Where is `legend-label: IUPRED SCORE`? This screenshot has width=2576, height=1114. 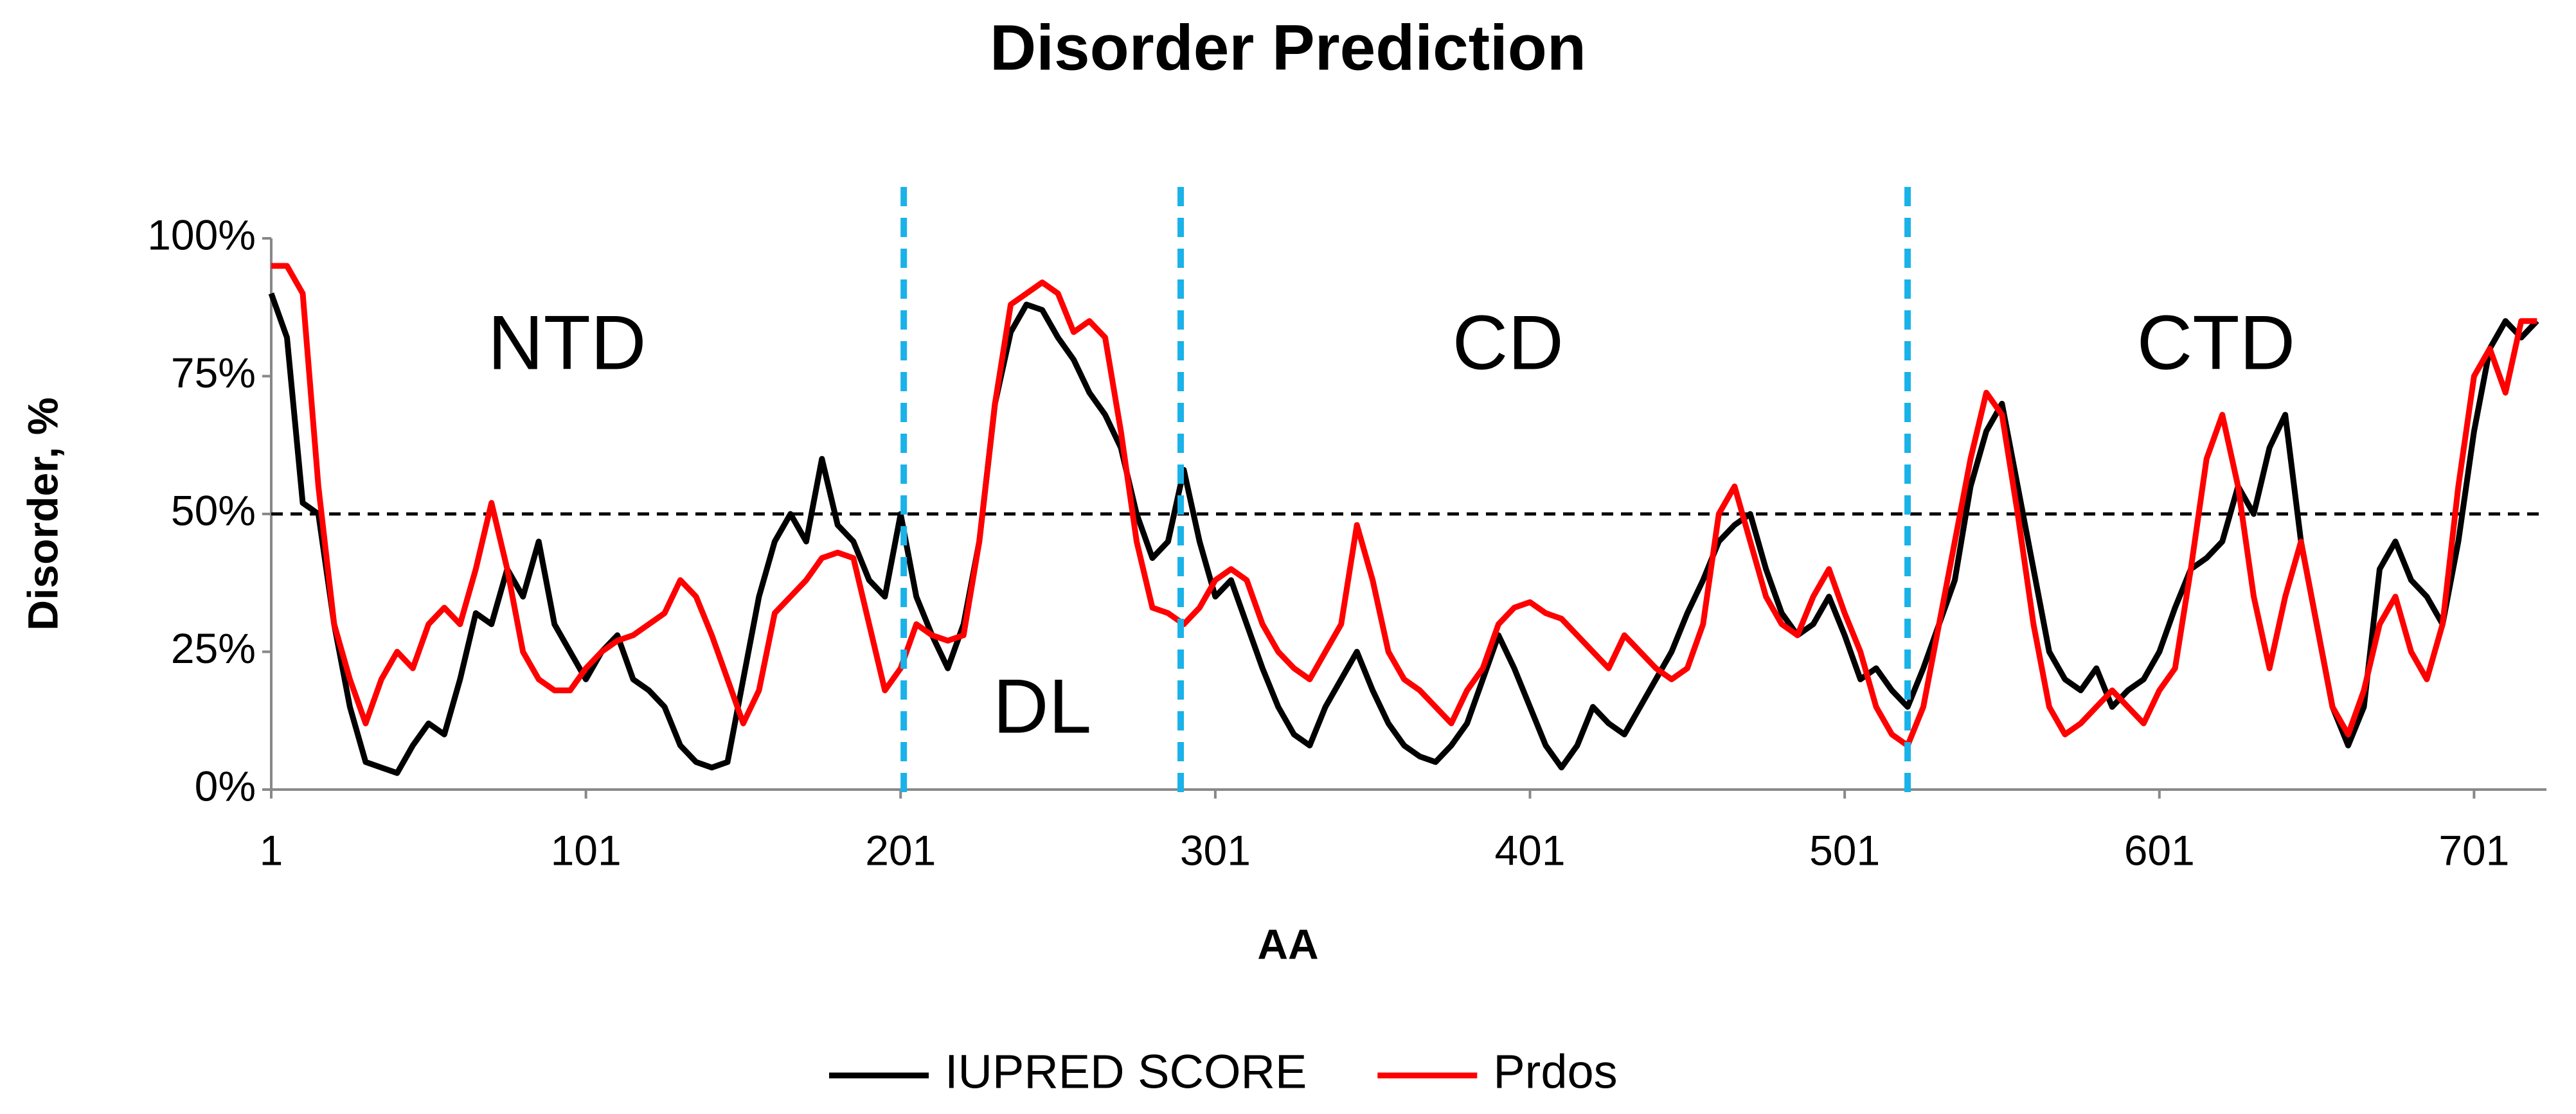
legend-label: IUPRED SCORE is located at coordinates (1126, 1072).